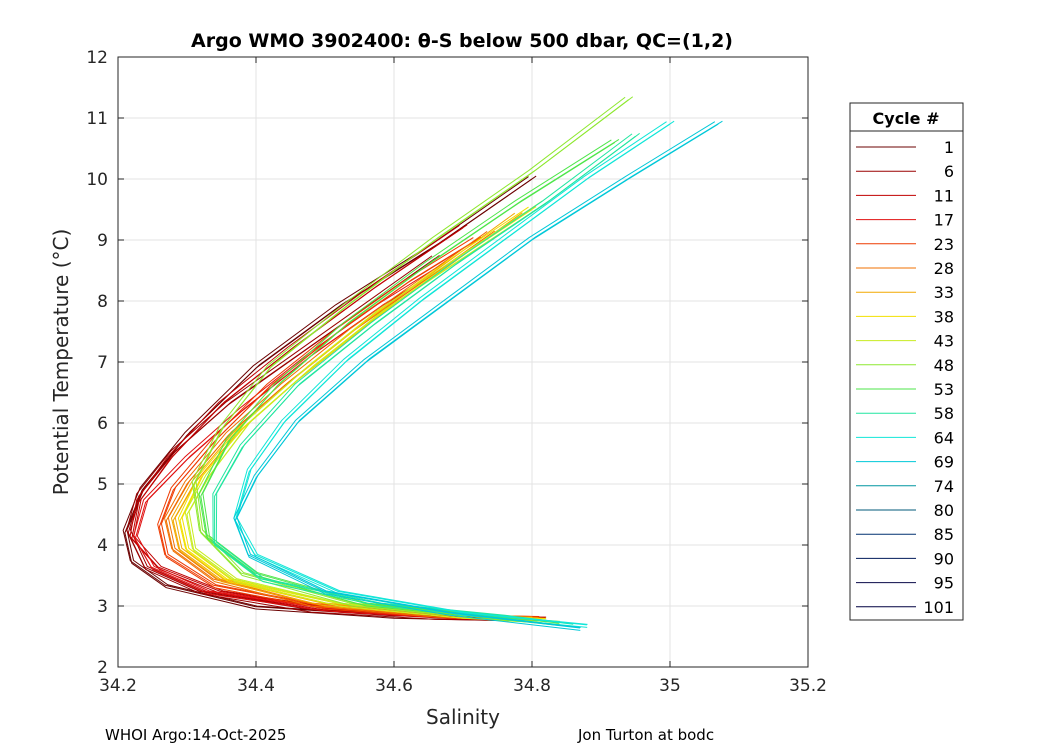  What do you see at coordinates (906, 118) in the screenshot?
I see `legend-title: Cycle #` at bounding box center [906, 118].